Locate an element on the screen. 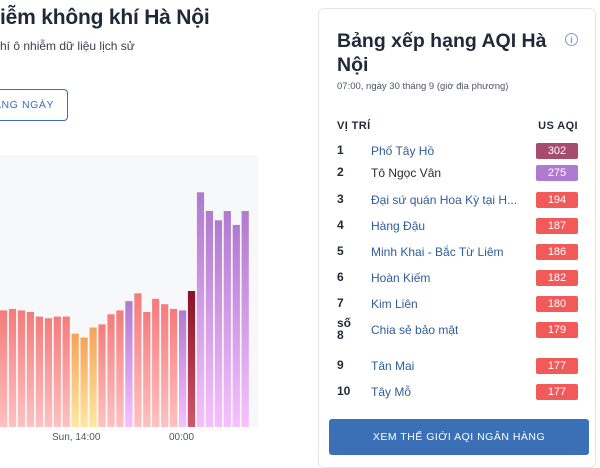  column-header-rank: VỊ TRÍ is located at coordinates (354, 126).